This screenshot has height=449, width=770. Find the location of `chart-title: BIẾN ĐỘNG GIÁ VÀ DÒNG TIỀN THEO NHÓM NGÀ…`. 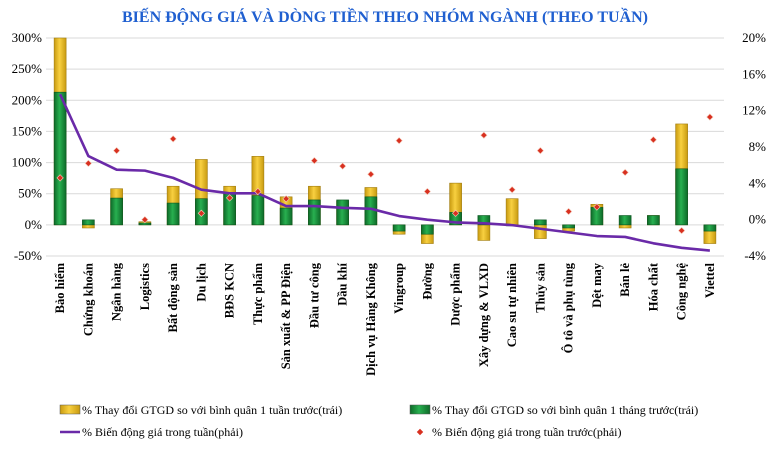

chart-title: BIẾN ĐỘNG GIÁ VÀ DÒNG TIỀN THEO NHÓM NGÀ… is located at coordinates (385, 16).